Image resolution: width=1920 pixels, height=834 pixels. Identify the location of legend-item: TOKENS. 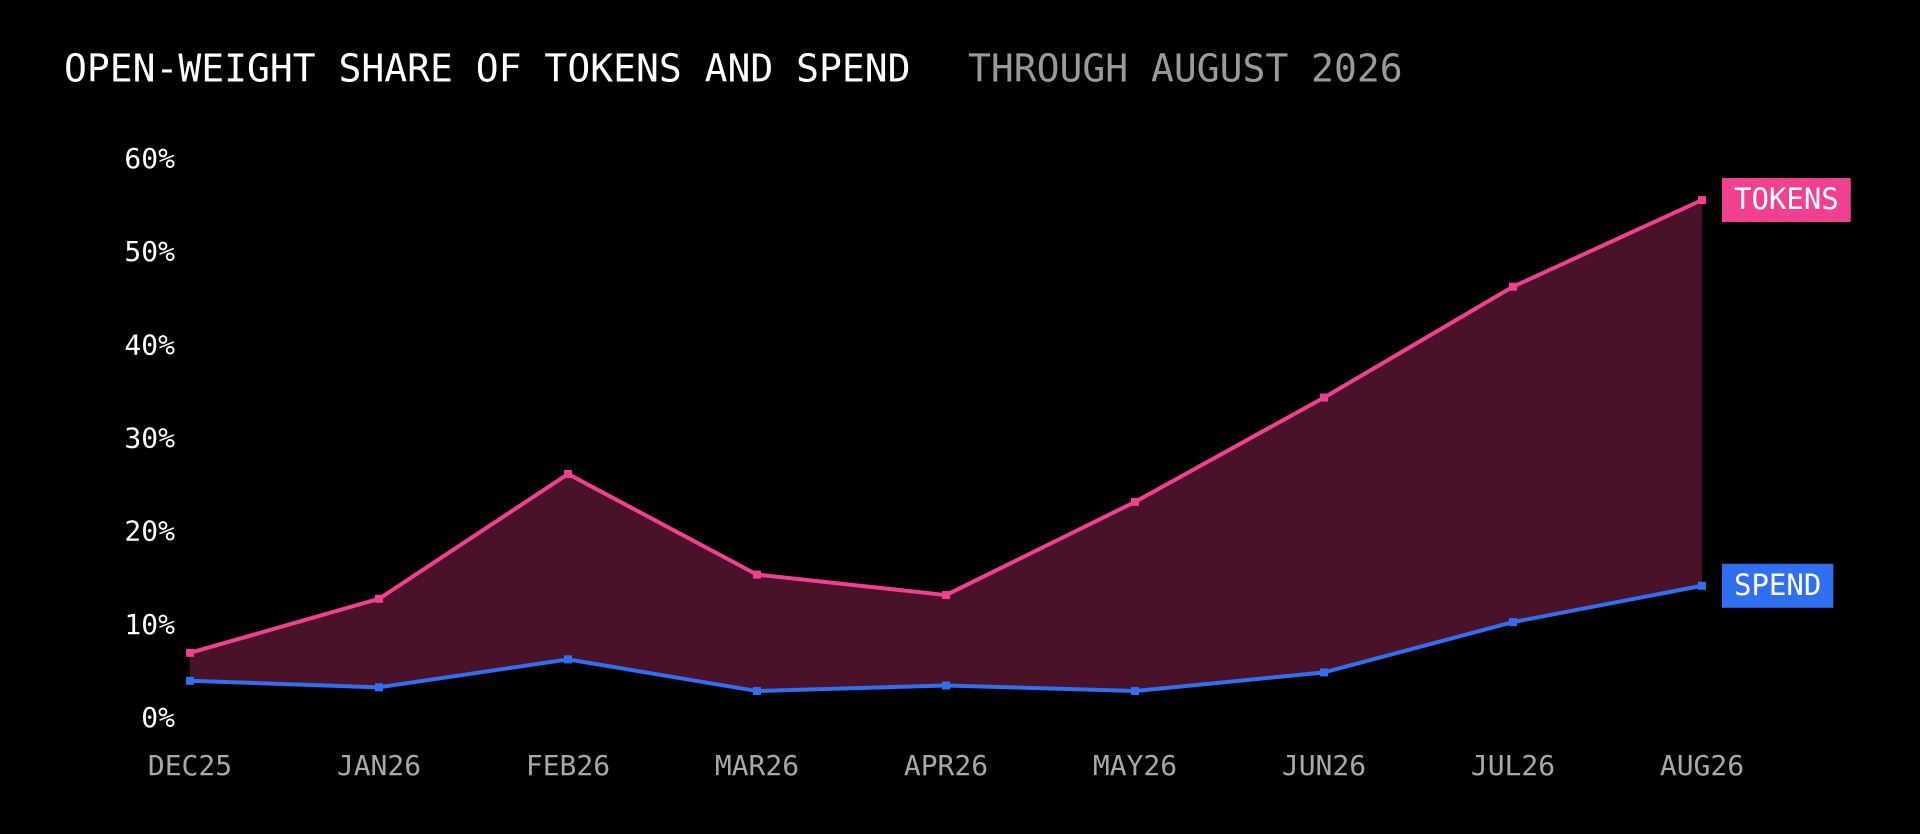
(1786, 200).